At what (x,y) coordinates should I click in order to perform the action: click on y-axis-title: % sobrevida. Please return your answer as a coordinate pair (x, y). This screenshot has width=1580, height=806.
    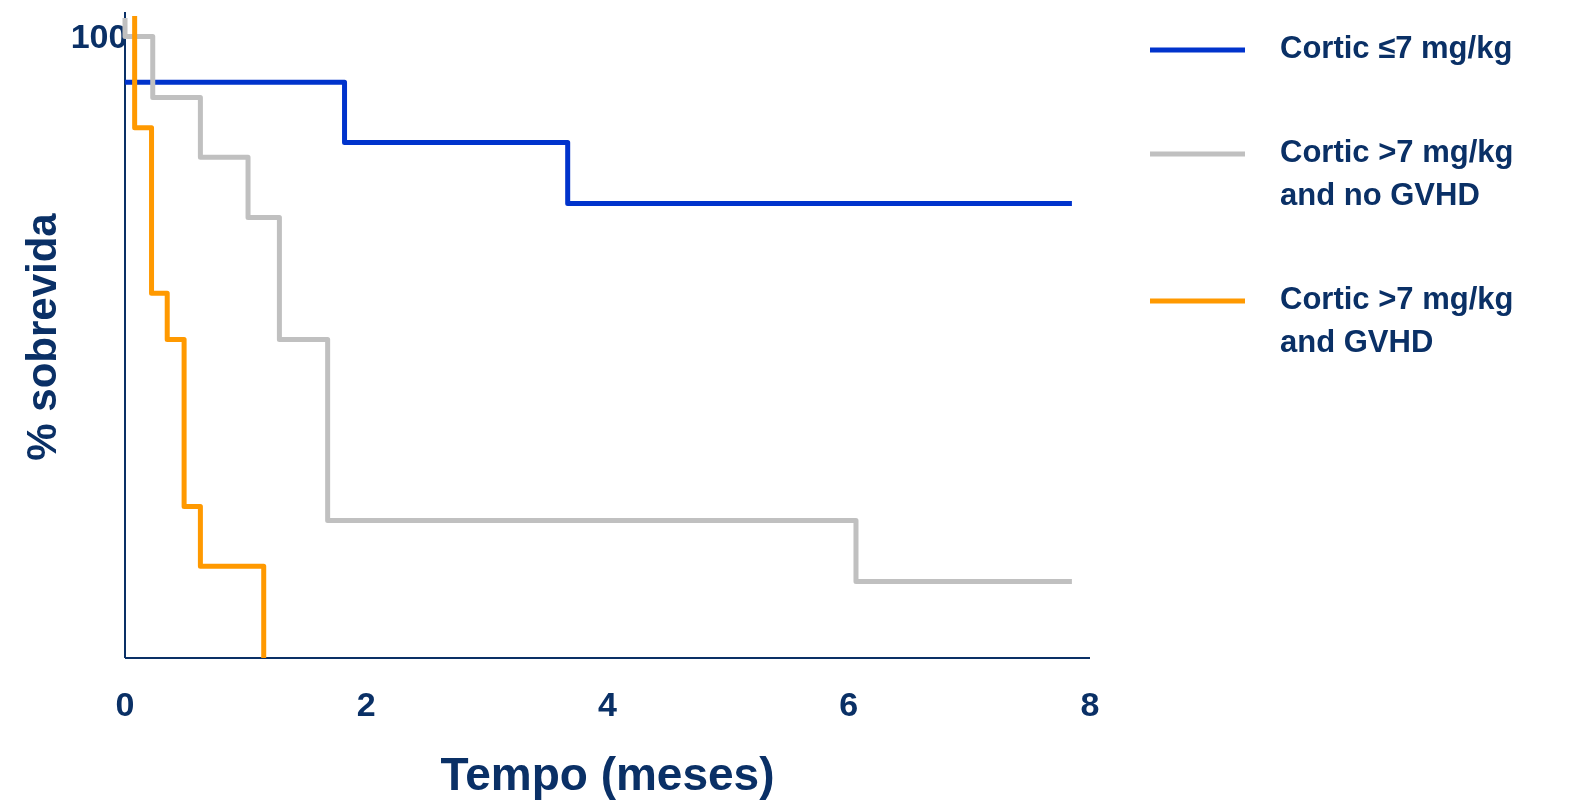
    Looking at the image, I should click on (41, 336).